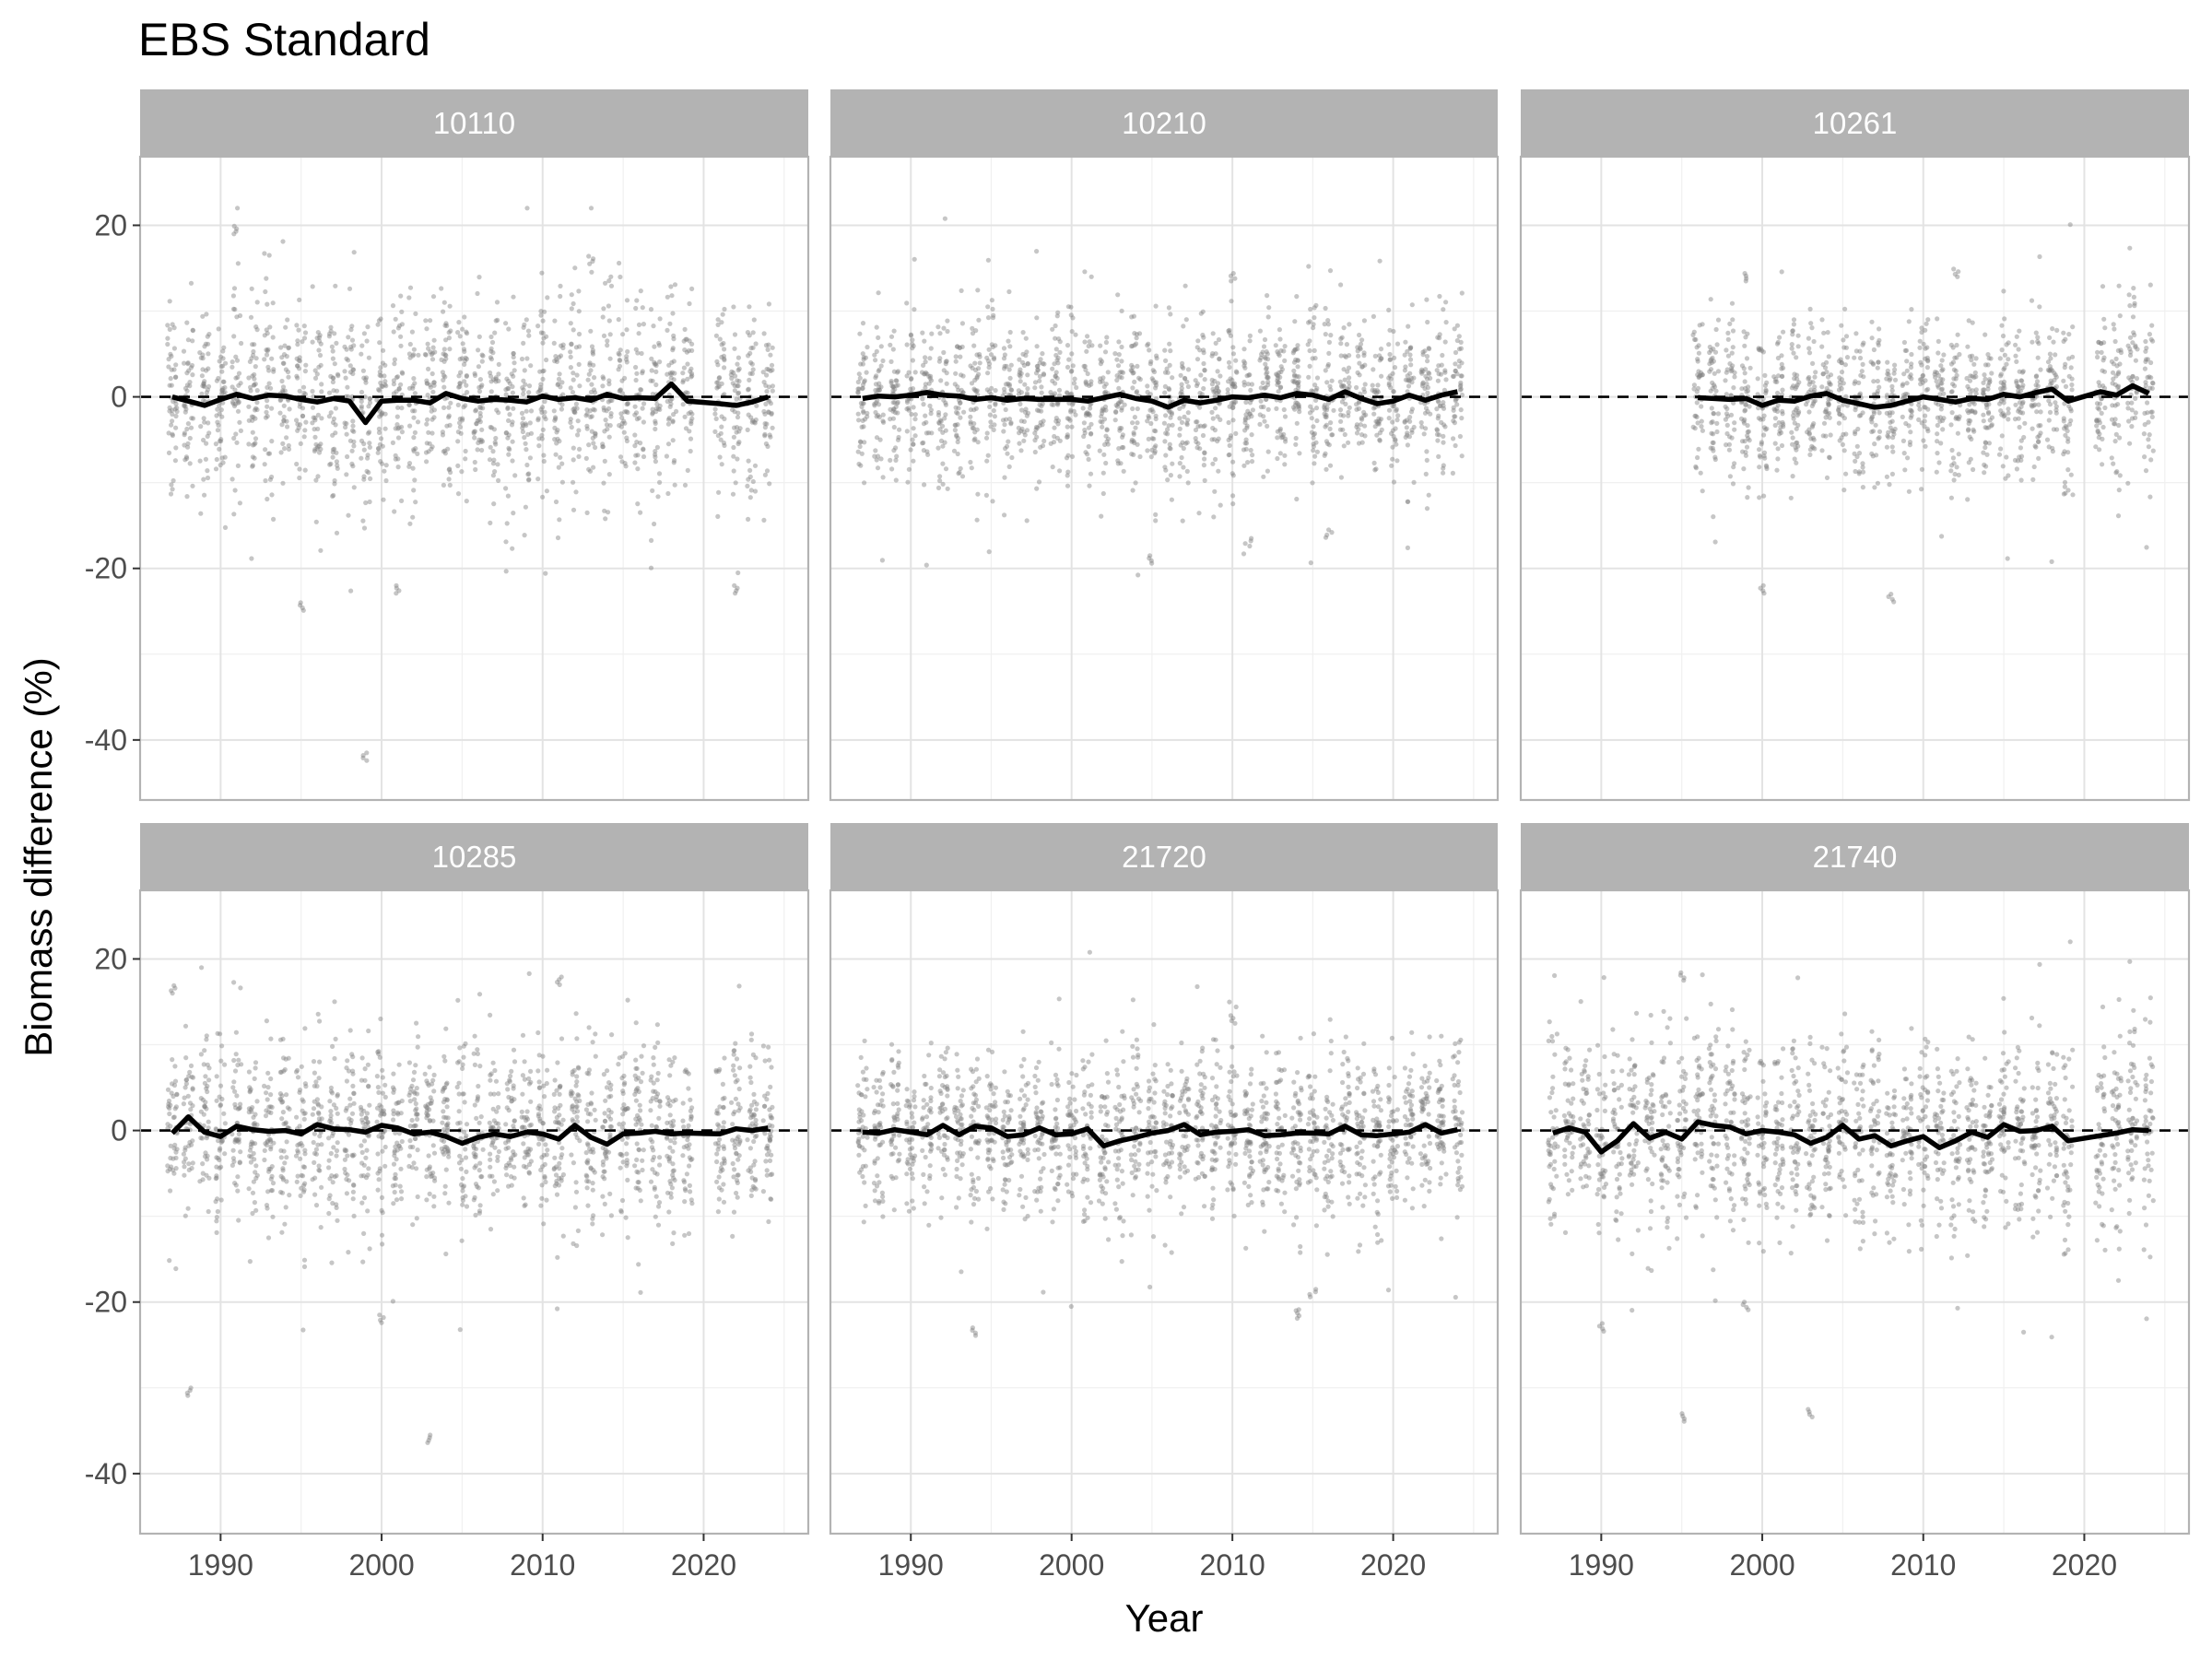 The height and width of the screenshot is (1659, 2212). I want to click on outlier-point, so click(1233, 273).